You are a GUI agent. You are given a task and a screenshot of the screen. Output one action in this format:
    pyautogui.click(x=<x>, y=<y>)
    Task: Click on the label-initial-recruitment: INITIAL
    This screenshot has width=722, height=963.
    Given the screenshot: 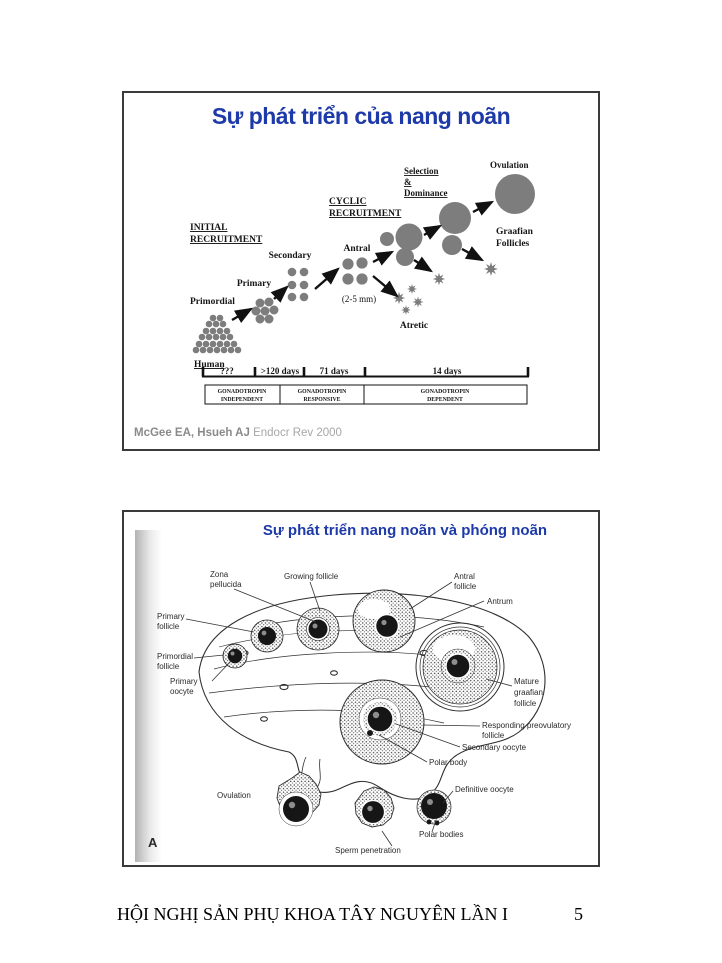 What is the action you would take?
    pyautogui.click(x=209, y=228)
    